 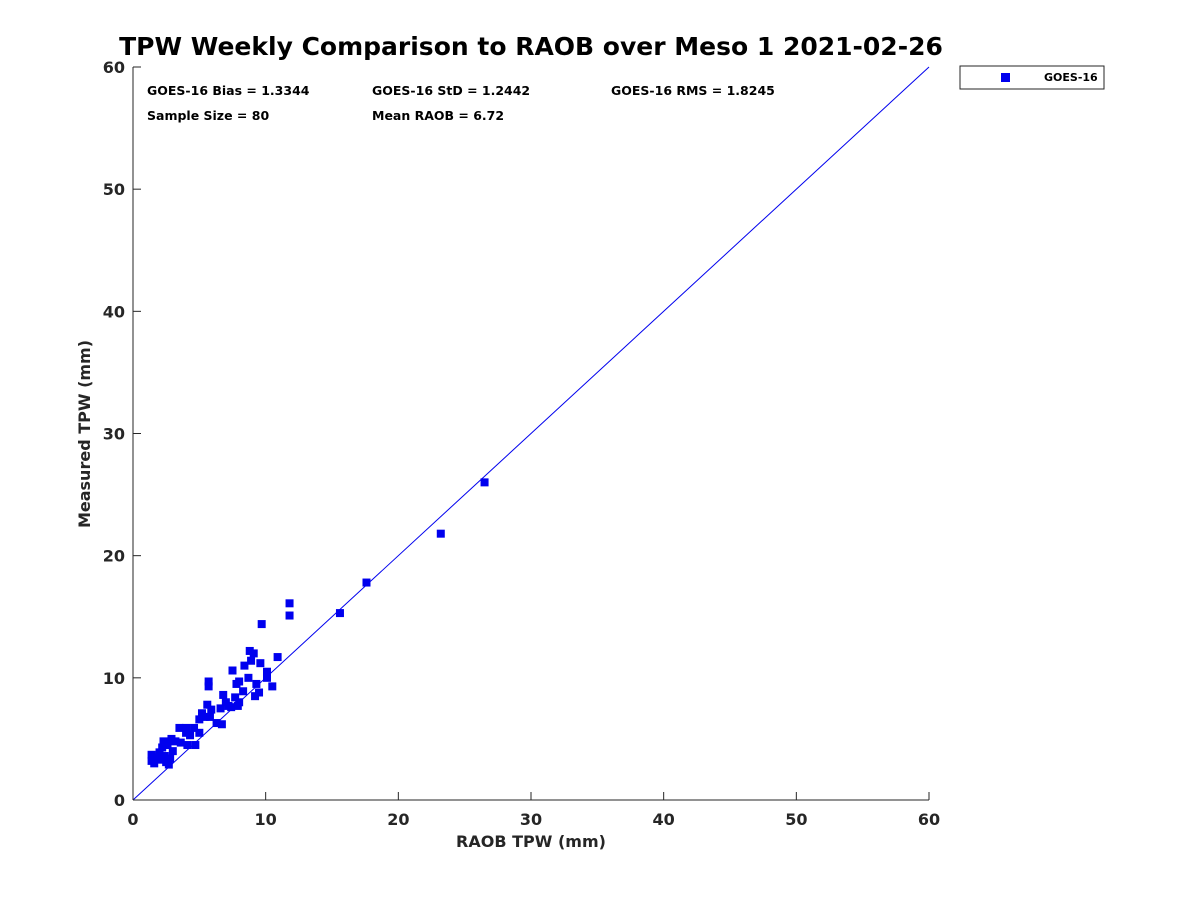 I want to click on stat-mean-raob: Mean RAOB = 6.72, so click(x=438, y=115).